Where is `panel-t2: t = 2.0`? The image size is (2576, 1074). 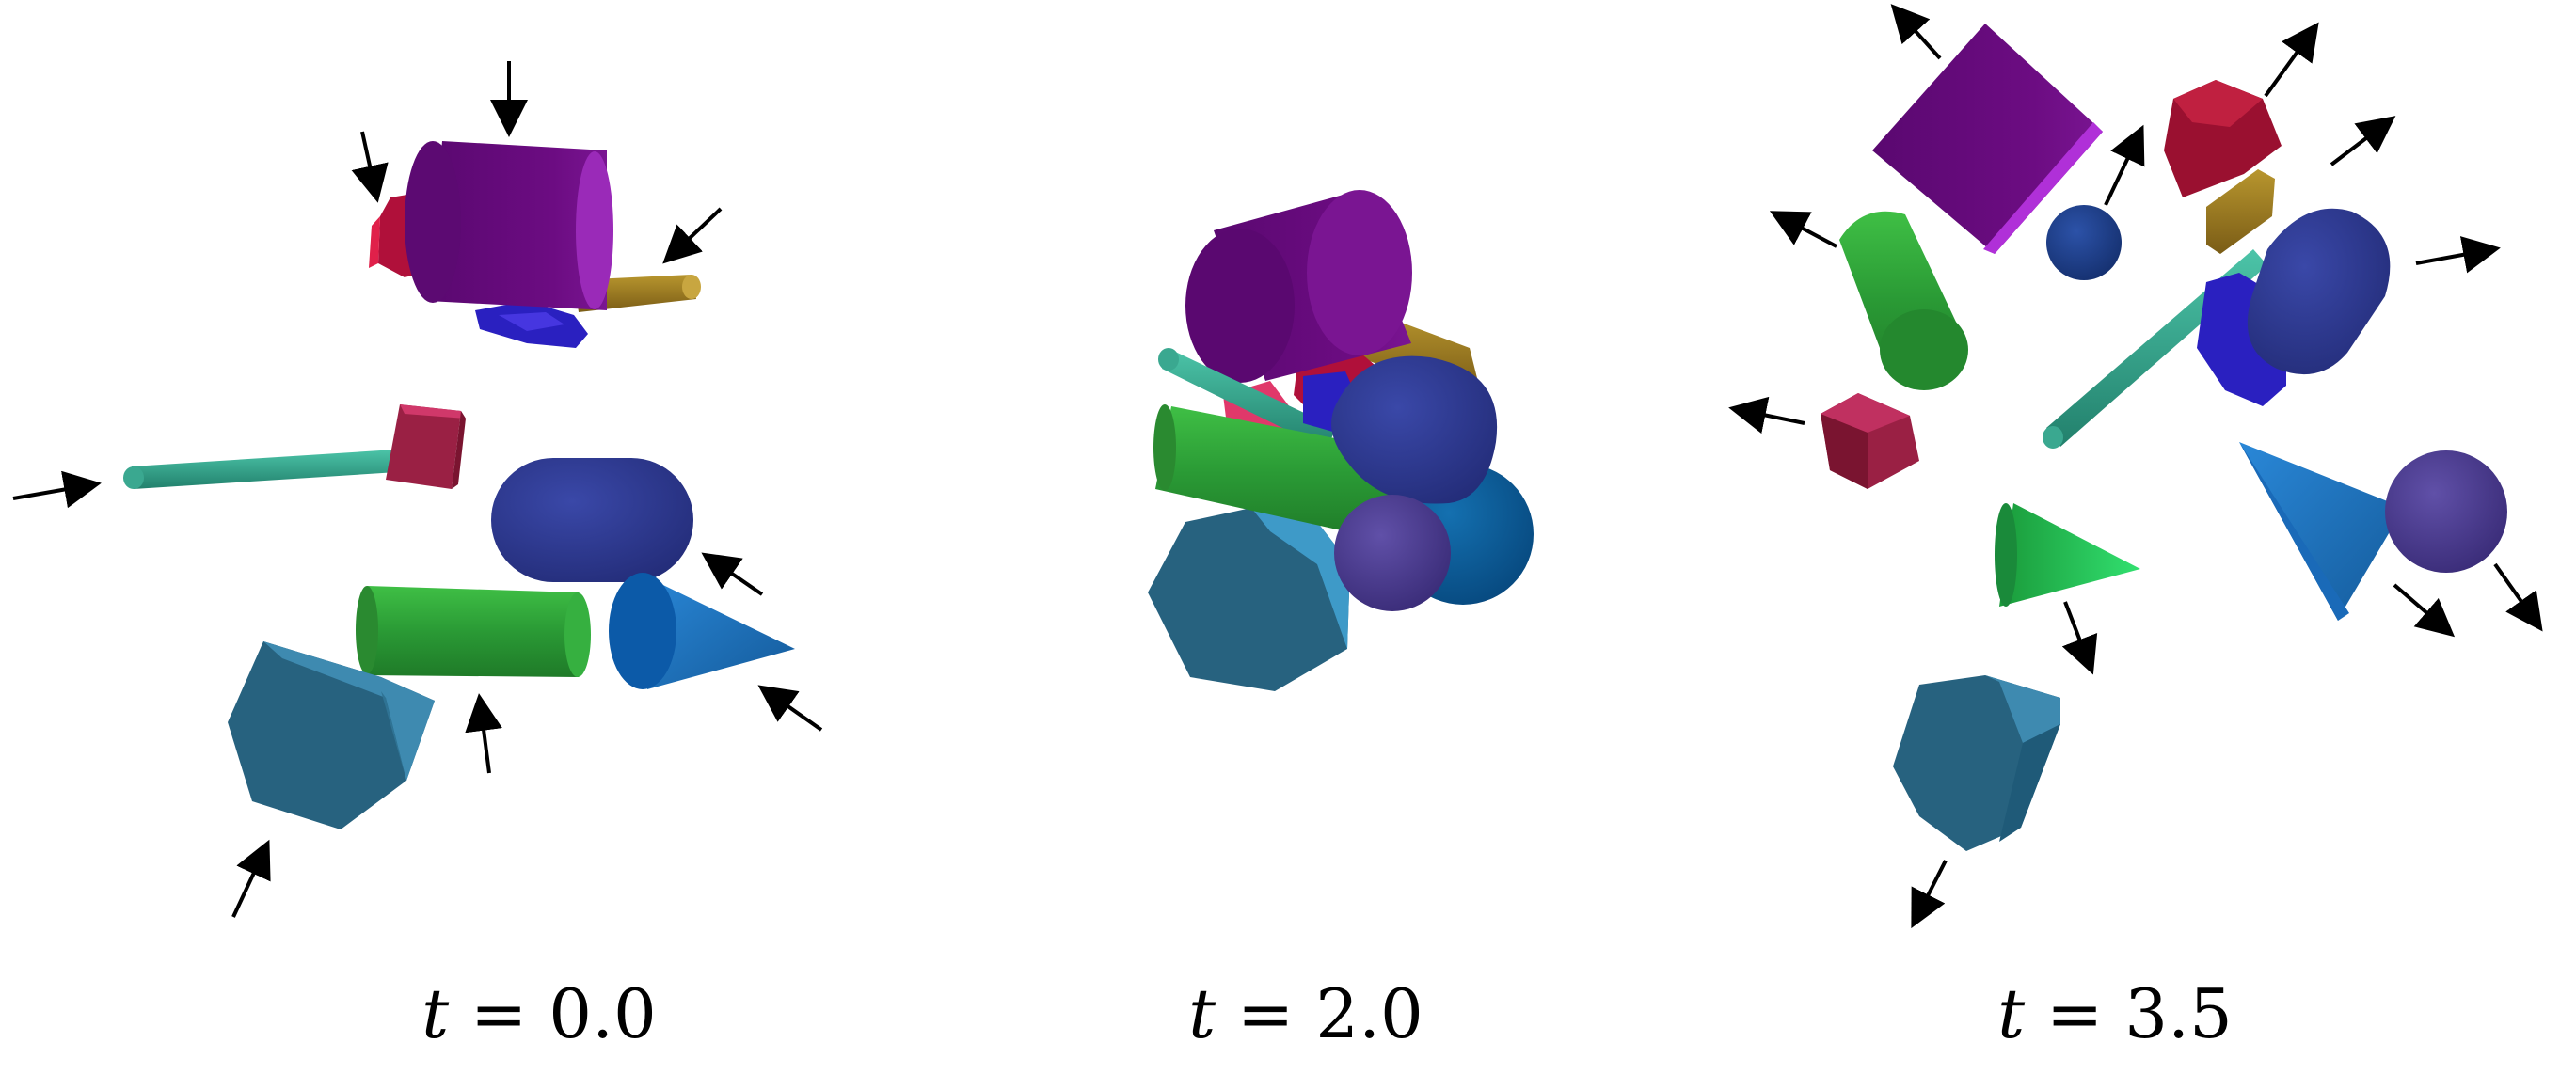
panel-t2: t = 2.0 is located at coordinates (1341, 622).